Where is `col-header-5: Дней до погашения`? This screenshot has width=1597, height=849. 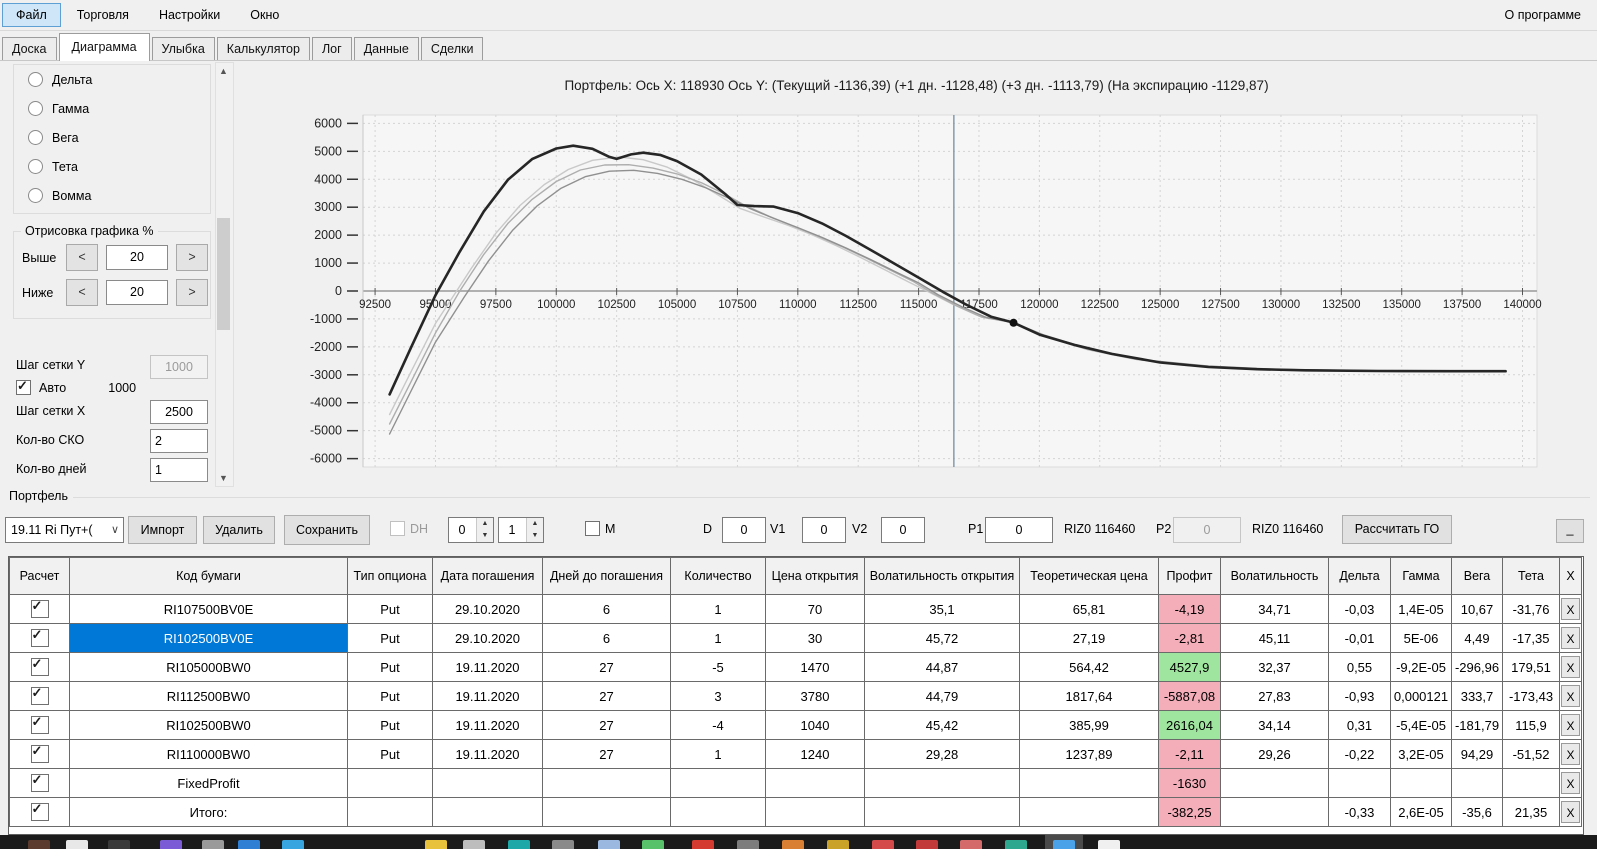 col-header-5: Дней до погашения is located at coordinates (606, 576).